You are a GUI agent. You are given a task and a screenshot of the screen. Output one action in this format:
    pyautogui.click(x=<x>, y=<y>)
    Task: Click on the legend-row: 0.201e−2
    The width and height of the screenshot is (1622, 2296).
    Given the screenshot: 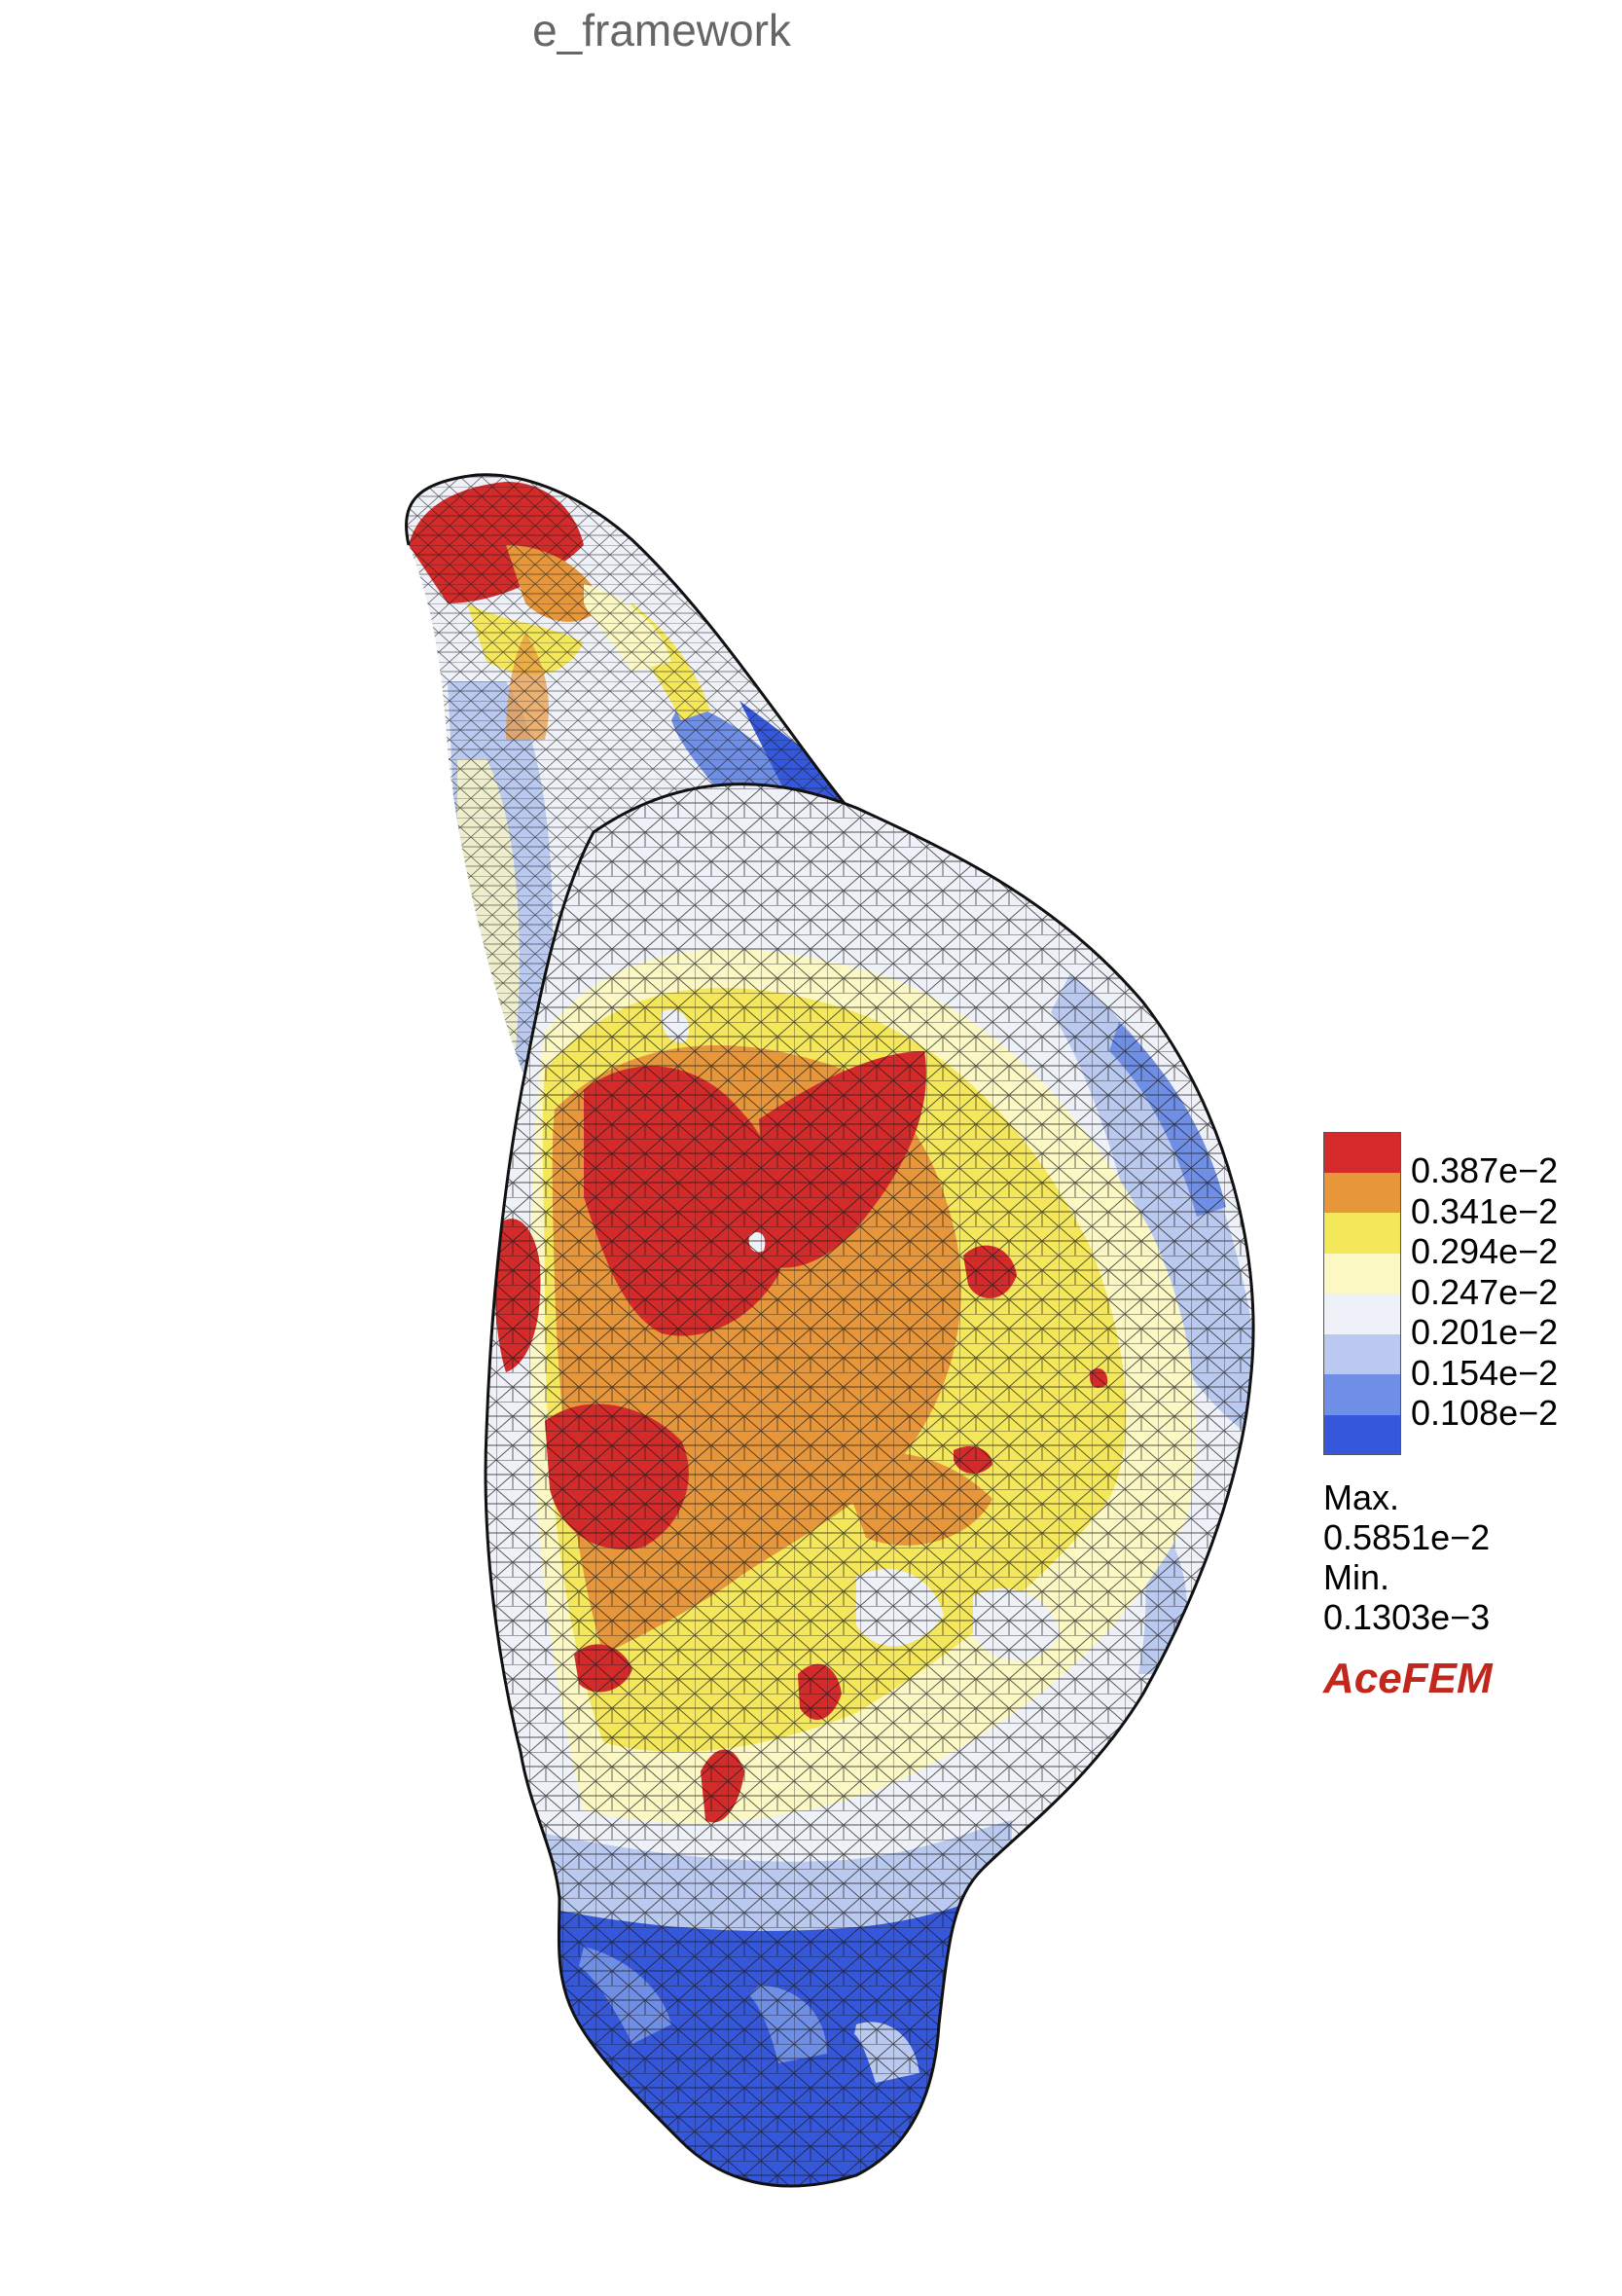 What is the action you would take?
    pyautogui.click(x=1469, y=1323)
    